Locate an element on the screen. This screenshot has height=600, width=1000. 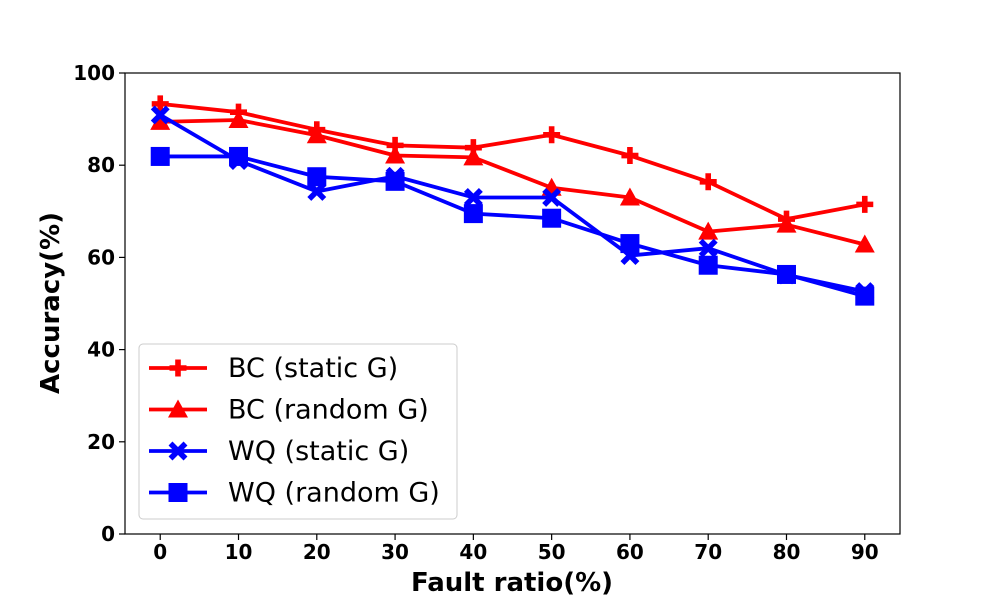
y-tick-label: 0 is located at coordinates (108, 534).